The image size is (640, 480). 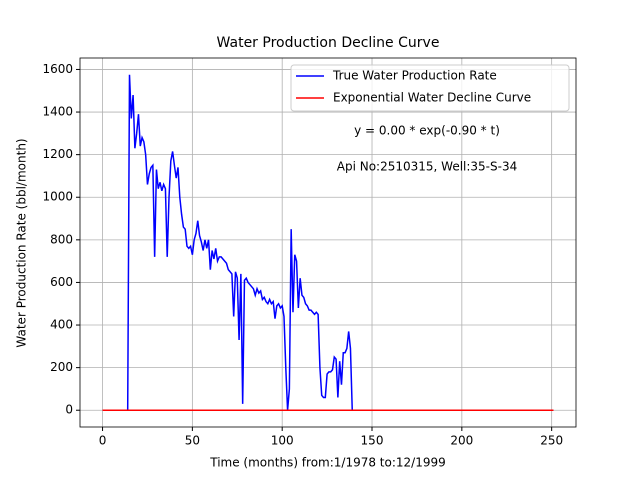 What do you see at coordinates (328, 43) in the screenshot?
I see `chart-title: Water Production Decline Curve` at bounding box center [328, 43].